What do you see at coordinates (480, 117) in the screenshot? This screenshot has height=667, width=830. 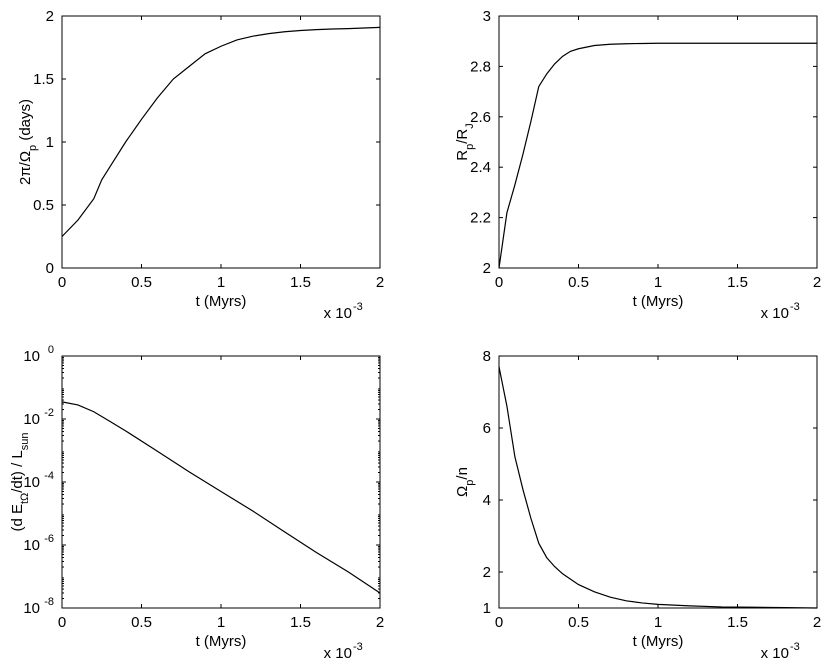 I see `y-tick-label: 2.6` at bounding box center [480, 117].